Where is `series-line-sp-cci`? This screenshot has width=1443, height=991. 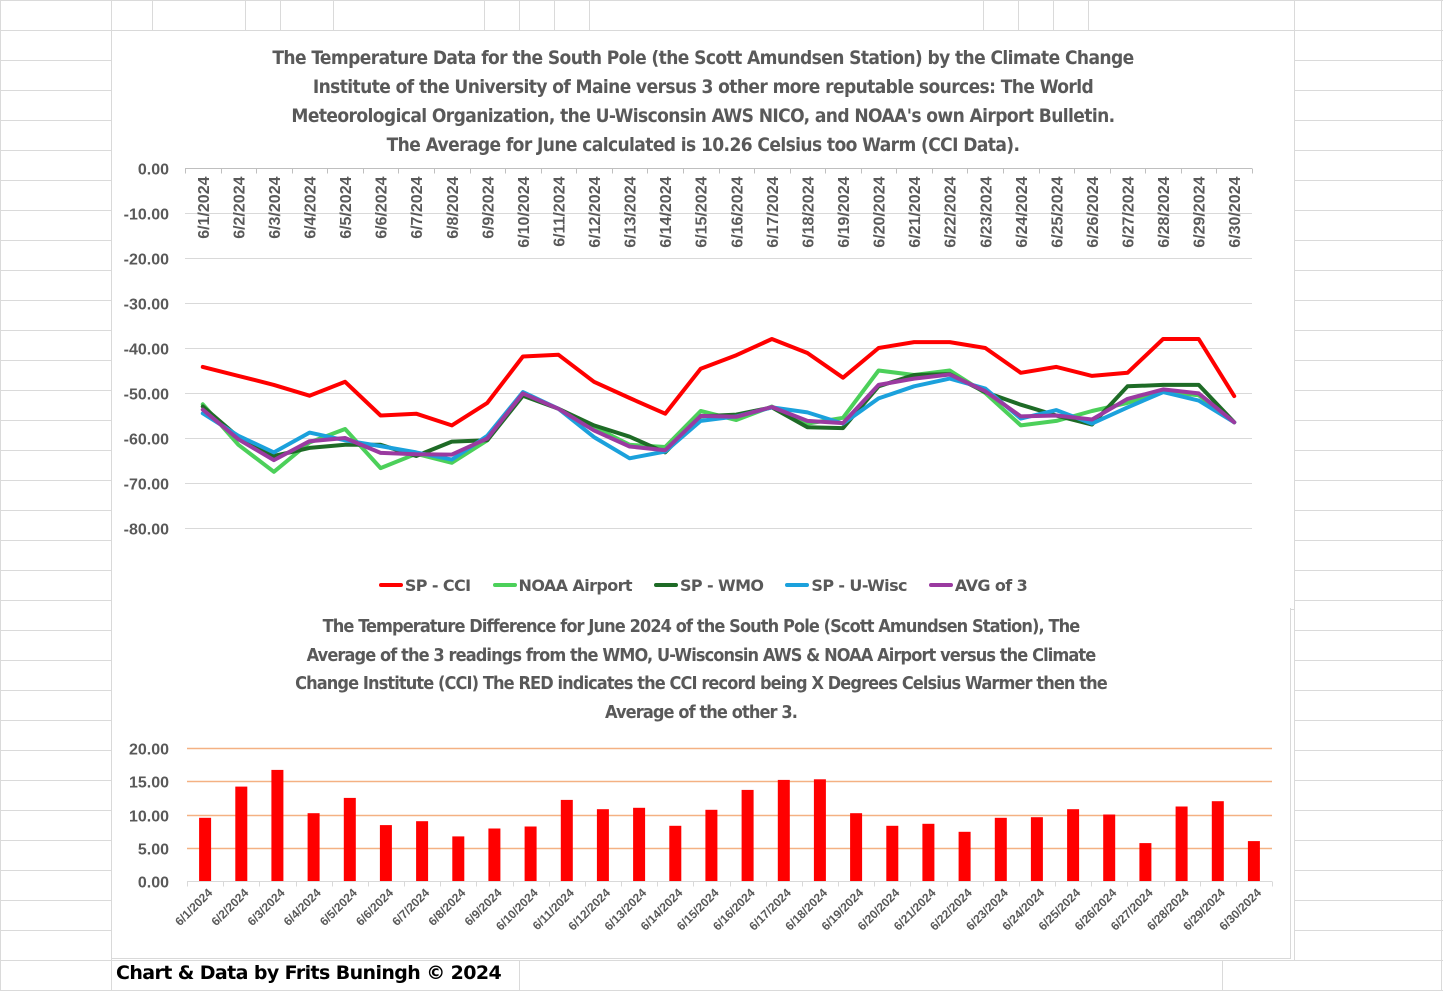
series-line-sp-cci is located at coordinates (718, 382).